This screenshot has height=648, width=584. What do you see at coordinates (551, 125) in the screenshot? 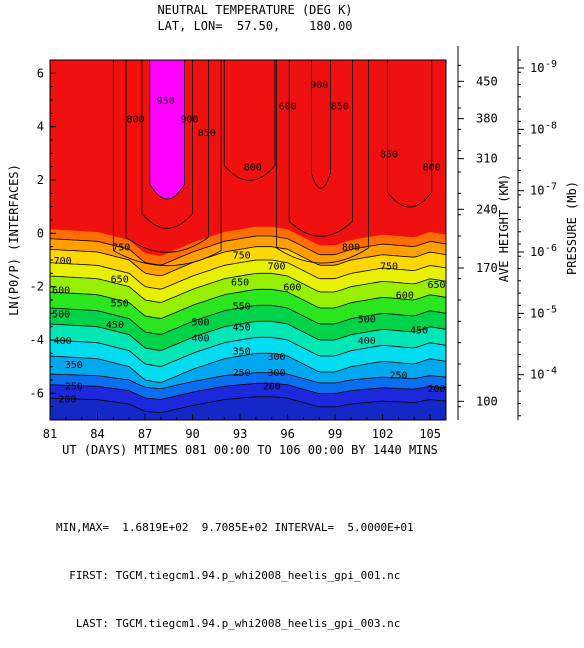
I see `pressure-tick-exponent: -8` at bounding box center [551, 125].